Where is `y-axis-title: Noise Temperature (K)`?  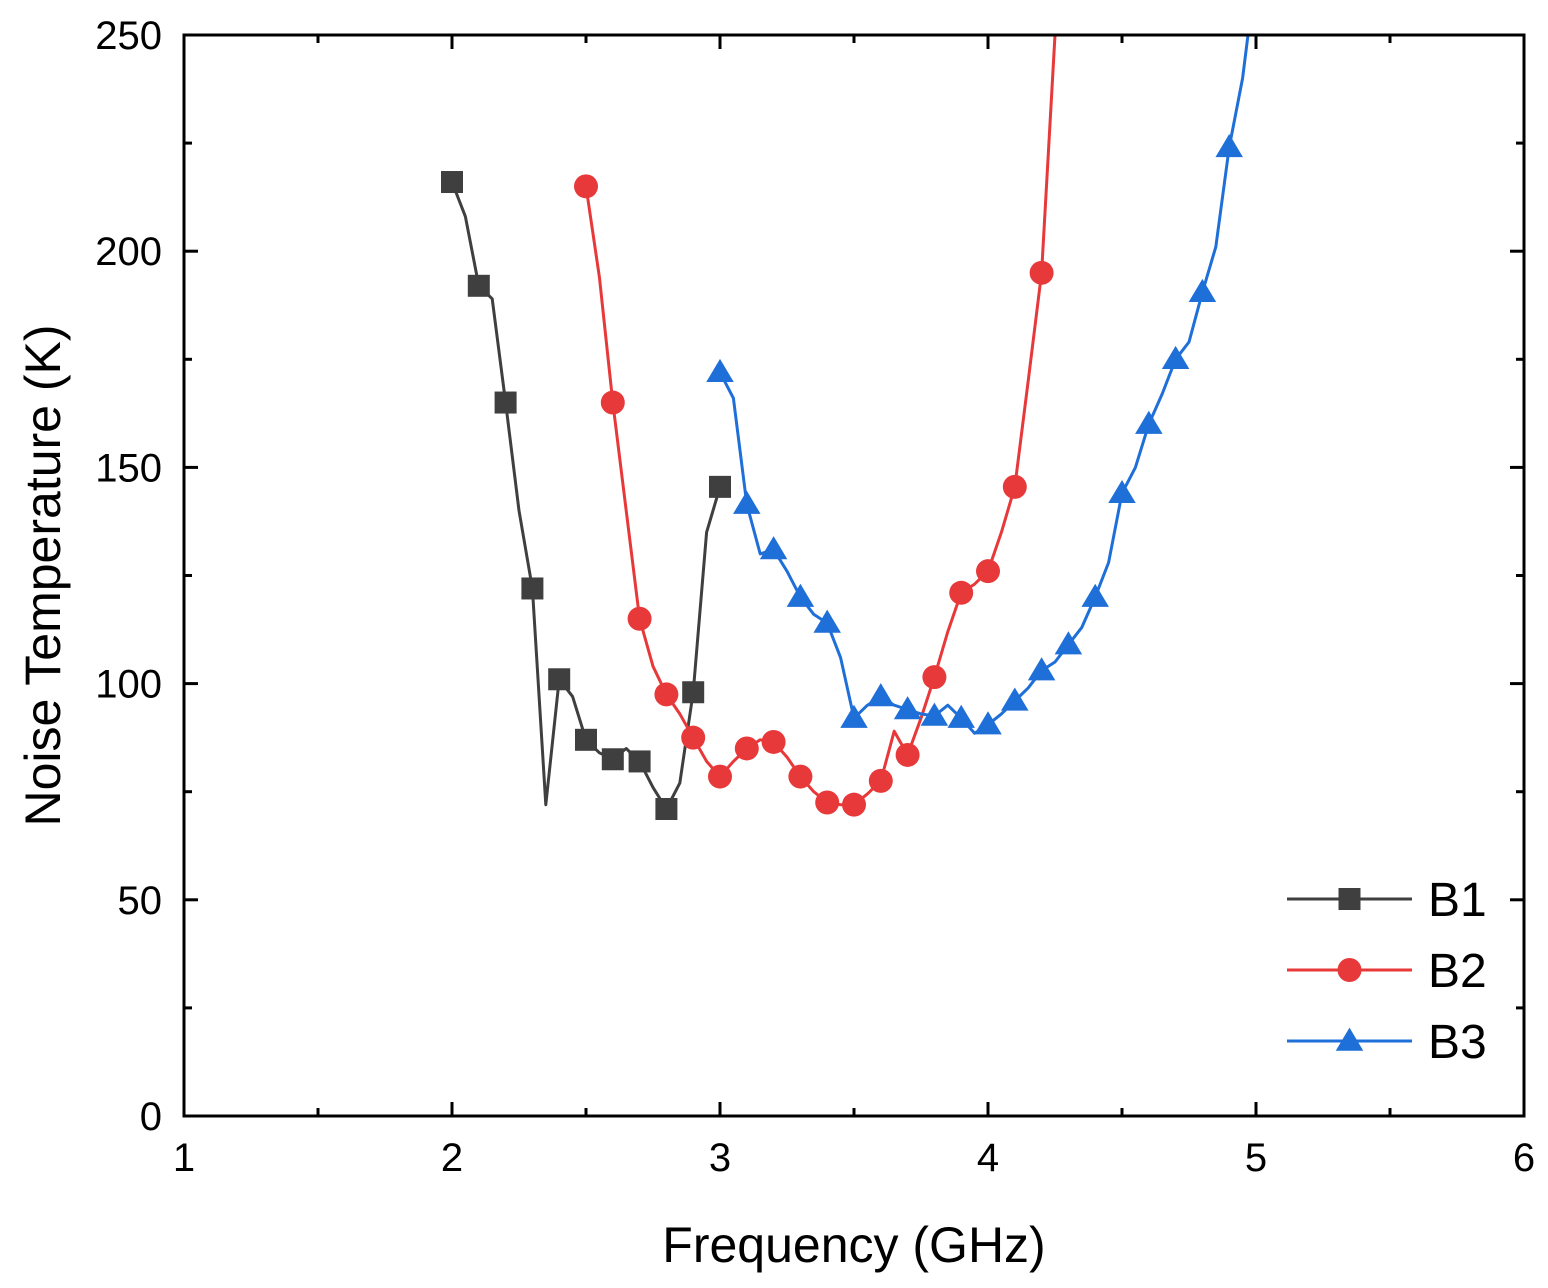 y-axis-title: Noise Temperature (K) is located at coordinates (43, 575).